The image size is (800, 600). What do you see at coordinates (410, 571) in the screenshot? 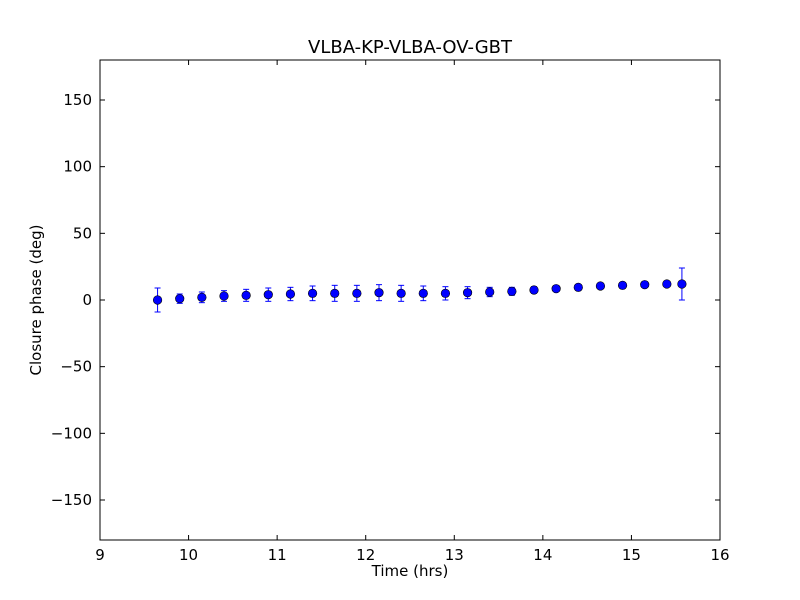
I see `x-axis-label: Time (hrs)` at bounding box center [410, 571].